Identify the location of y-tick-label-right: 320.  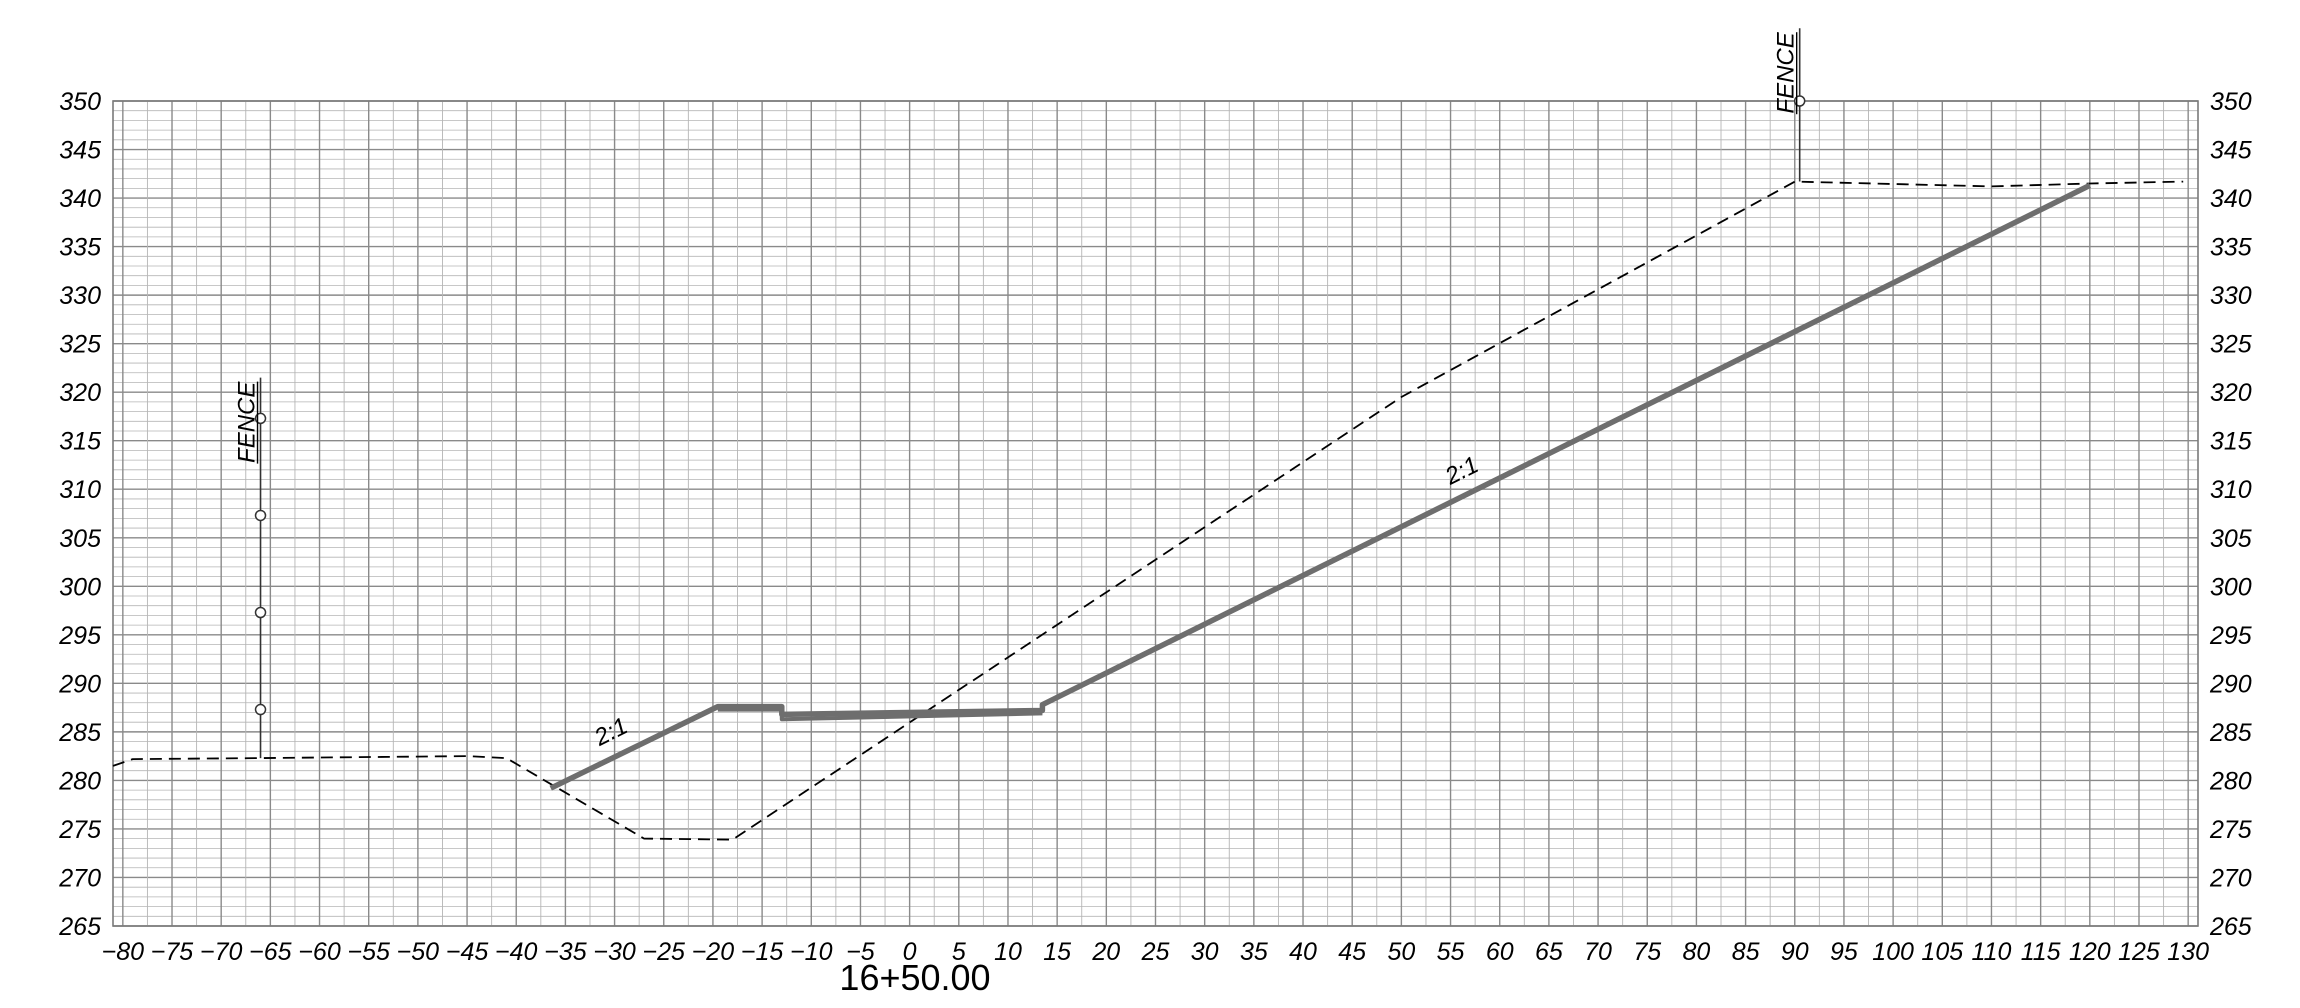
(2231, 393).